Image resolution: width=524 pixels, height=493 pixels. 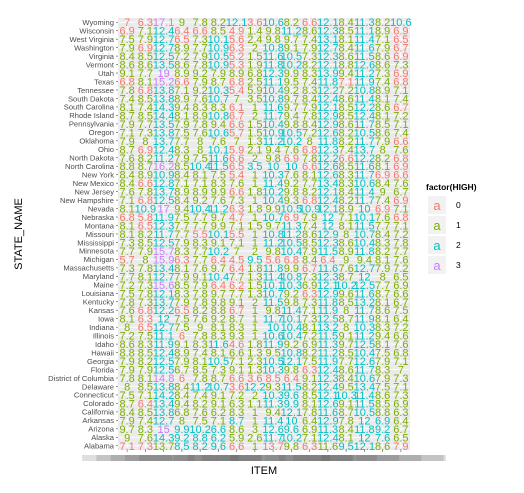 What do you see at coordinates (291, 167) in the screenshot?
I see `cell-label: 10` at bounding box center [291, 167].